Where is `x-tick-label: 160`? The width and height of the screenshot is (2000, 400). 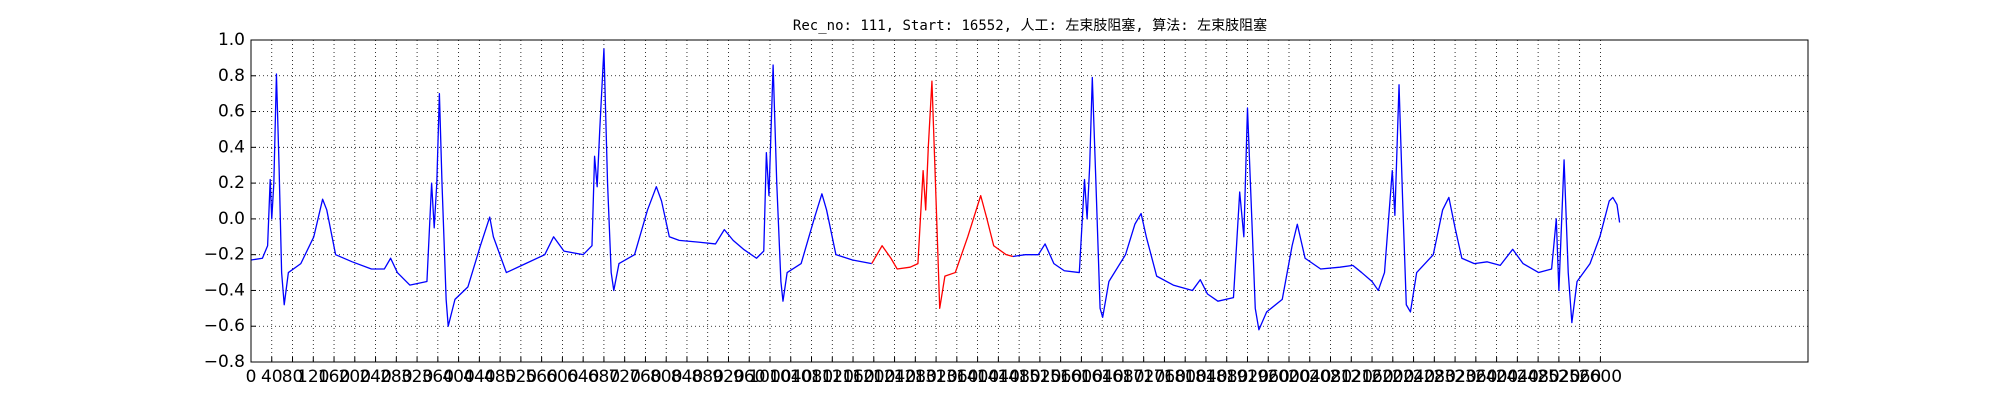
x-tick-label: 160 is located at coordinates (334, 377).